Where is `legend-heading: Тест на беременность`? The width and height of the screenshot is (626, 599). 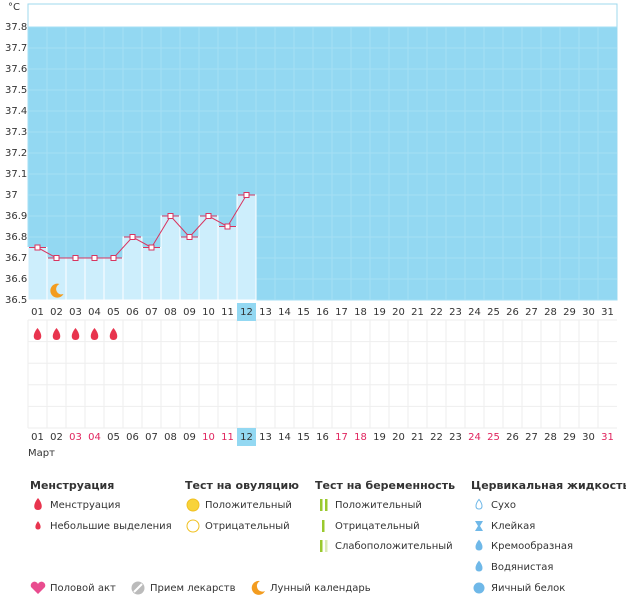
legend-heading: Тест на беременность is located at coordinates (385, 485).